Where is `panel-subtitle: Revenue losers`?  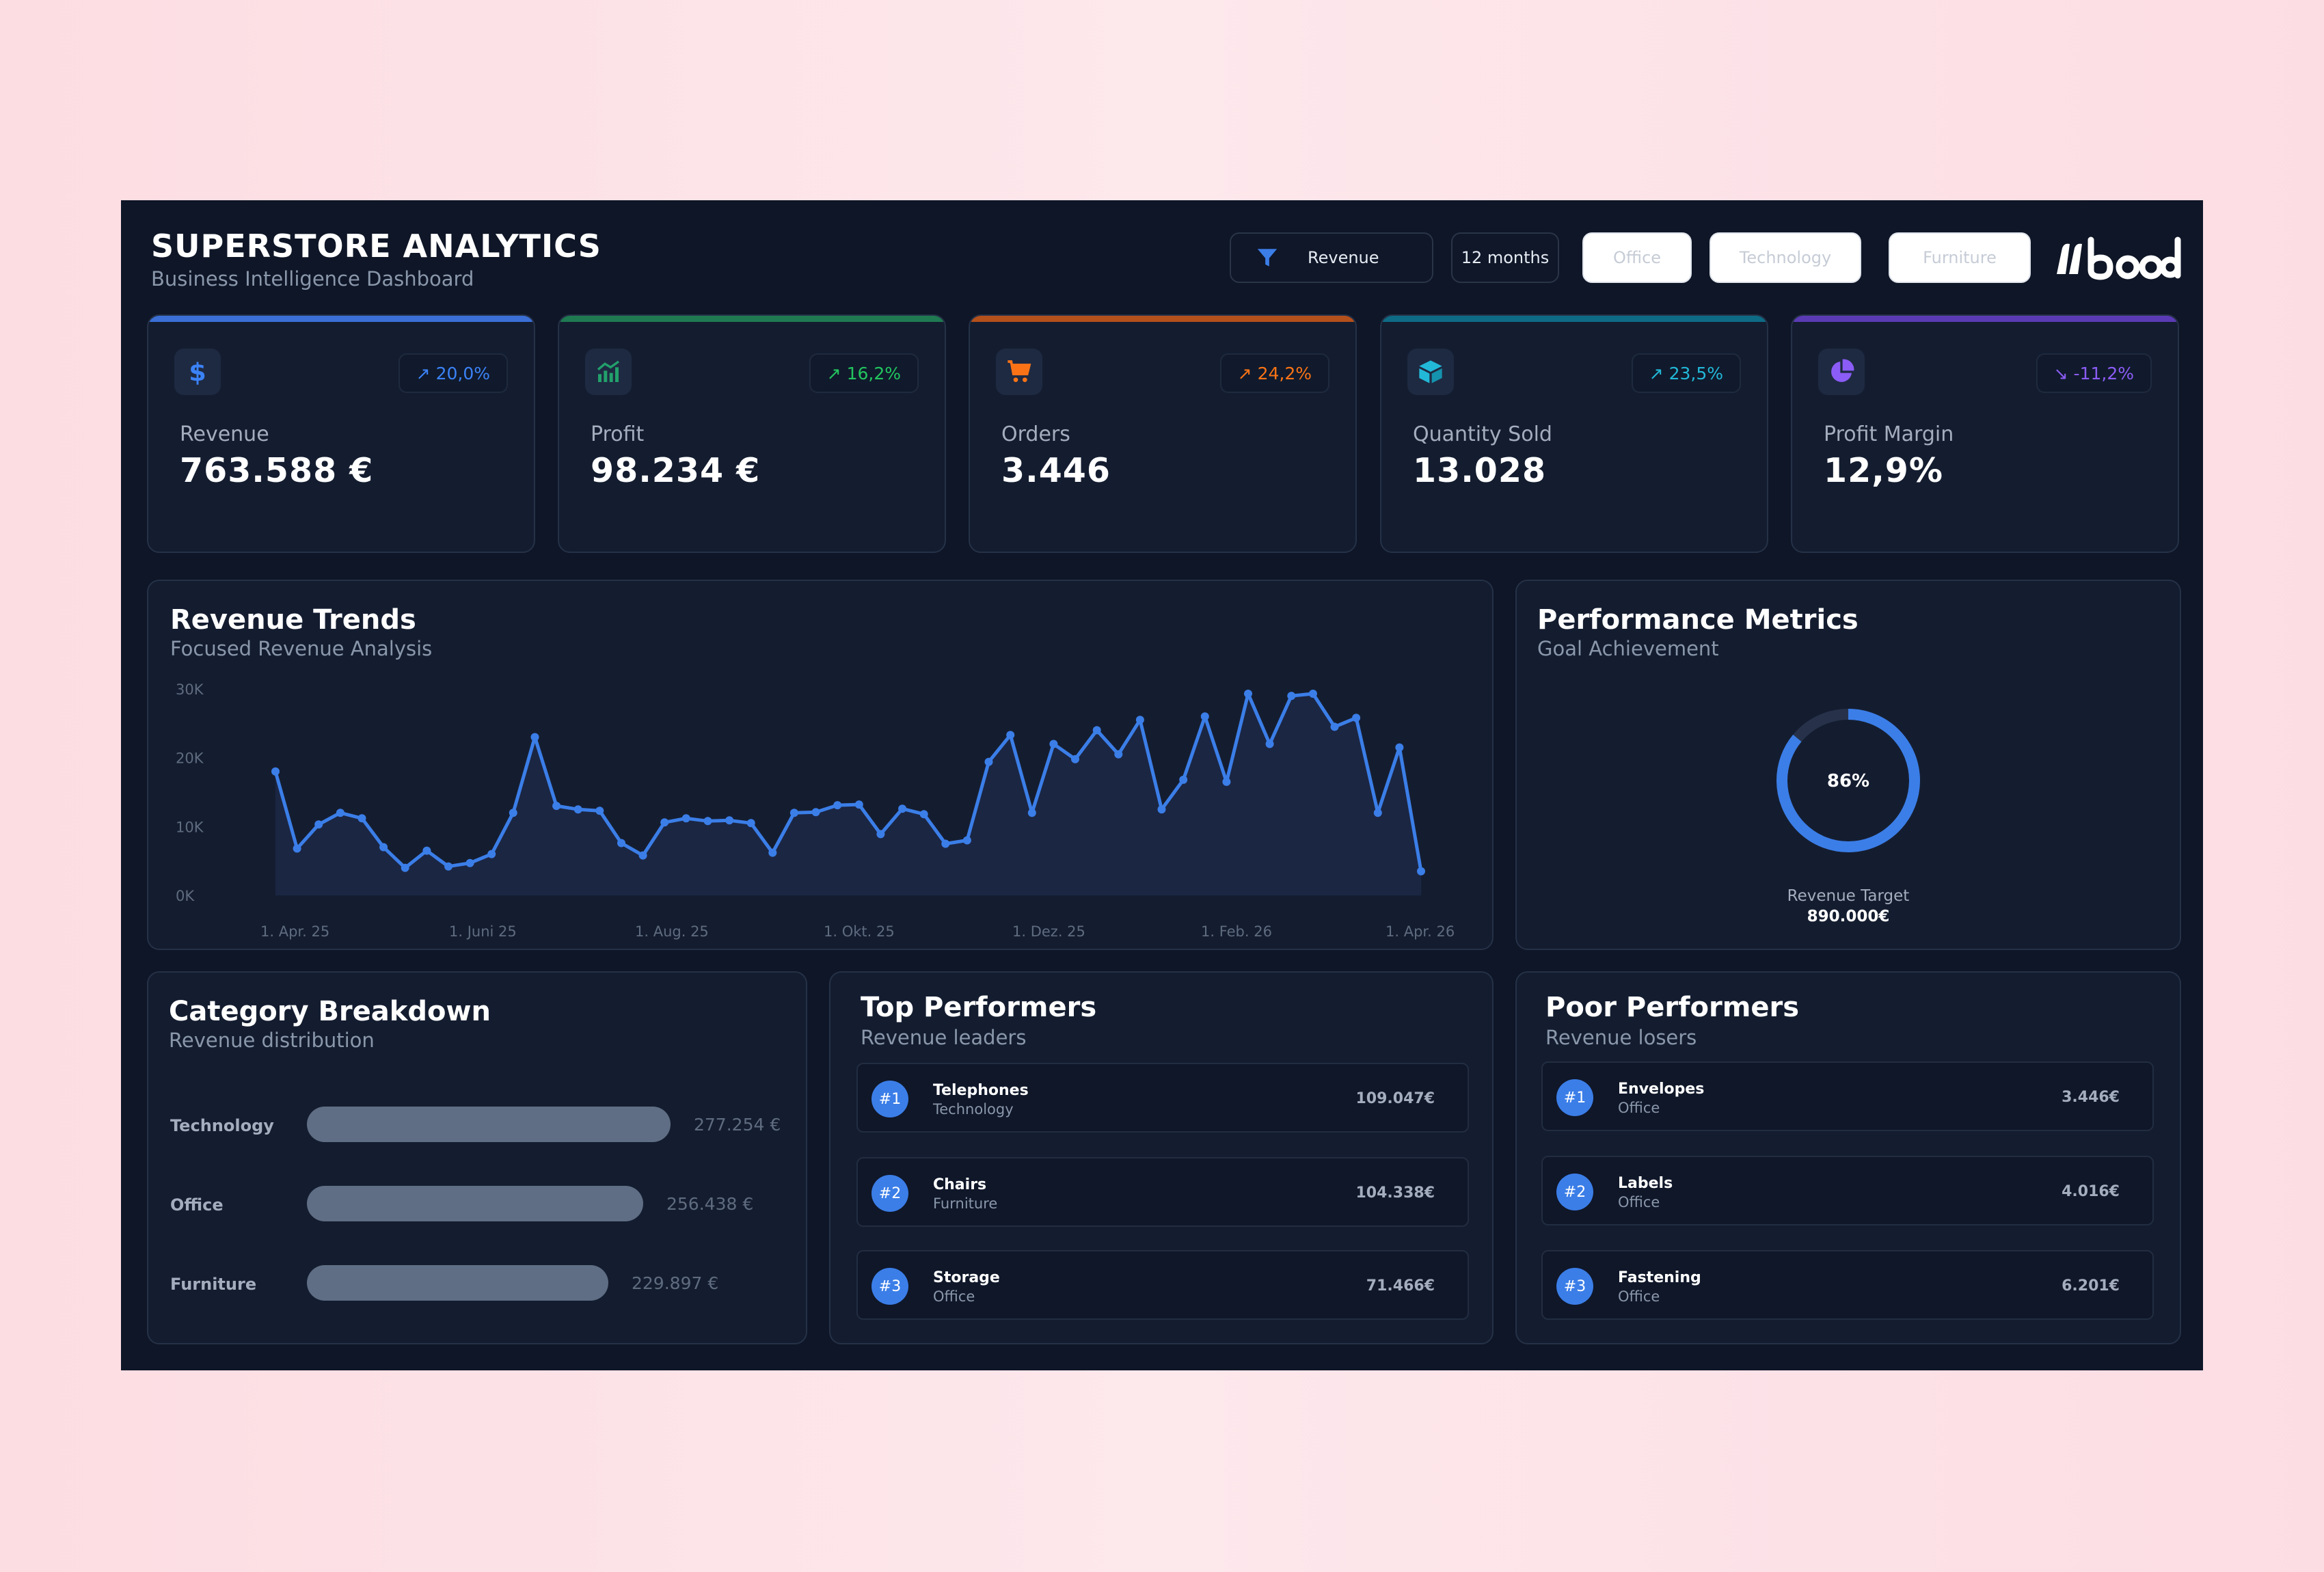 panel-subtitle: Revenue losers is located at coordinates (1621, 1037).